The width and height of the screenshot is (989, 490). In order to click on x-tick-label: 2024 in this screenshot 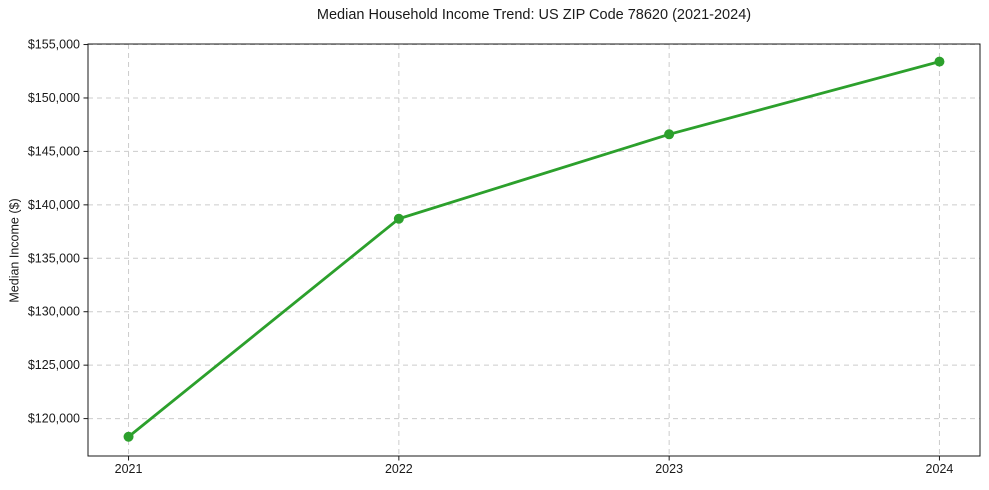, I will do `click(940, 469)`.